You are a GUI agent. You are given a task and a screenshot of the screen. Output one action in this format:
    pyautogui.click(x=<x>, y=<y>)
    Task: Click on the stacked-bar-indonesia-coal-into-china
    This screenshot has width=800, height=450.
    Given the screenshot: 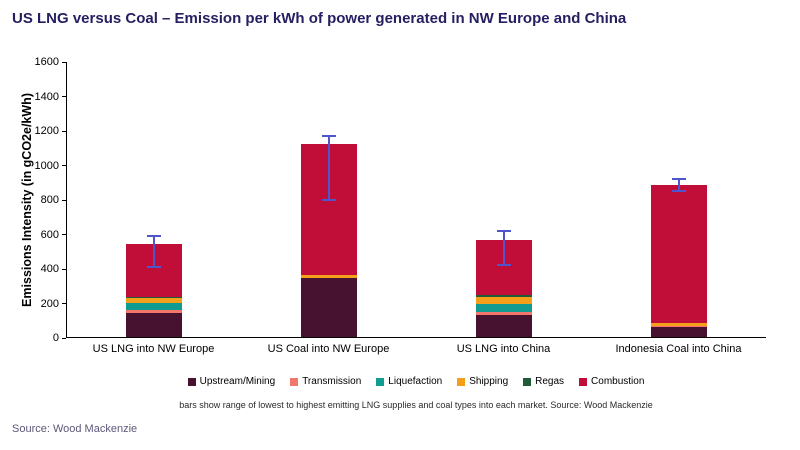 What is the action you would take?
    pyautogui.click(x=678, y=261)
    